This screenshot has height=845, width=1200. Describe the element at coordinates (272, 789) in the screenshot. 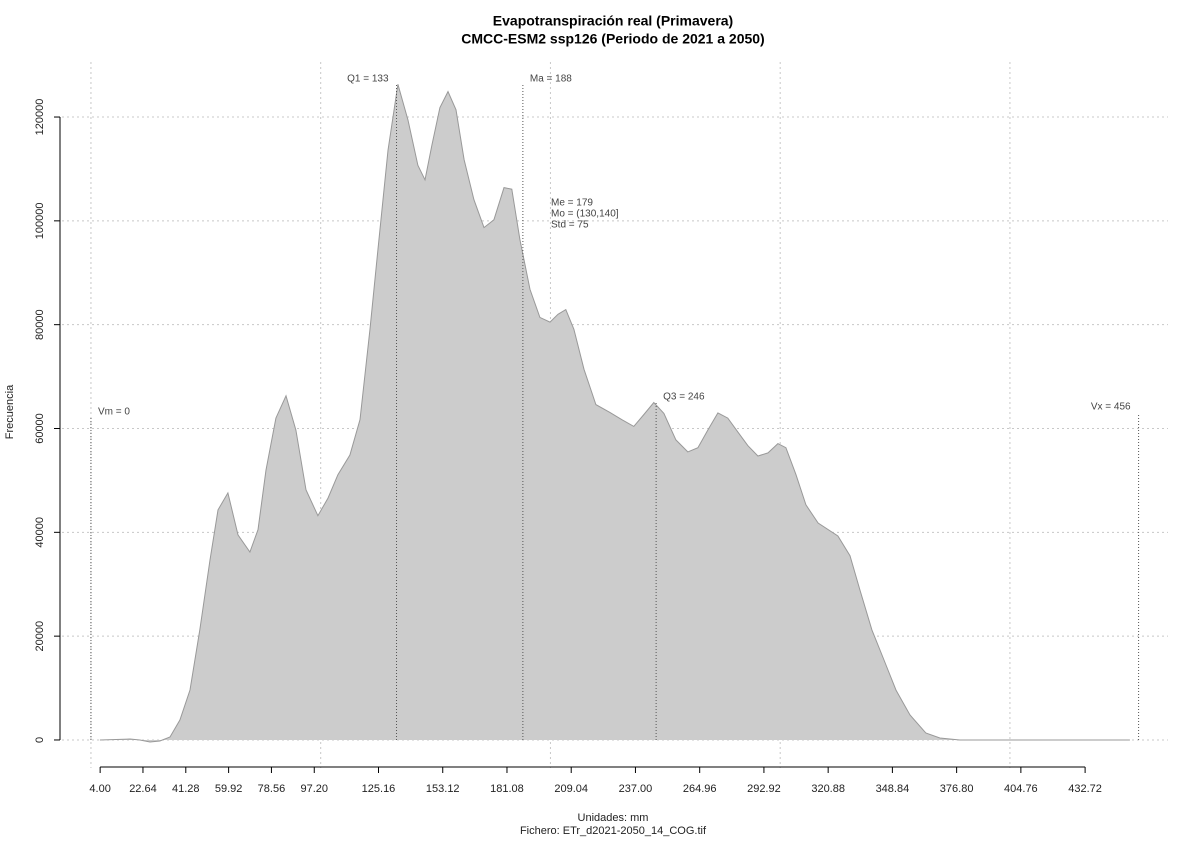

I see `x-tick-label: 78.56` at that location.